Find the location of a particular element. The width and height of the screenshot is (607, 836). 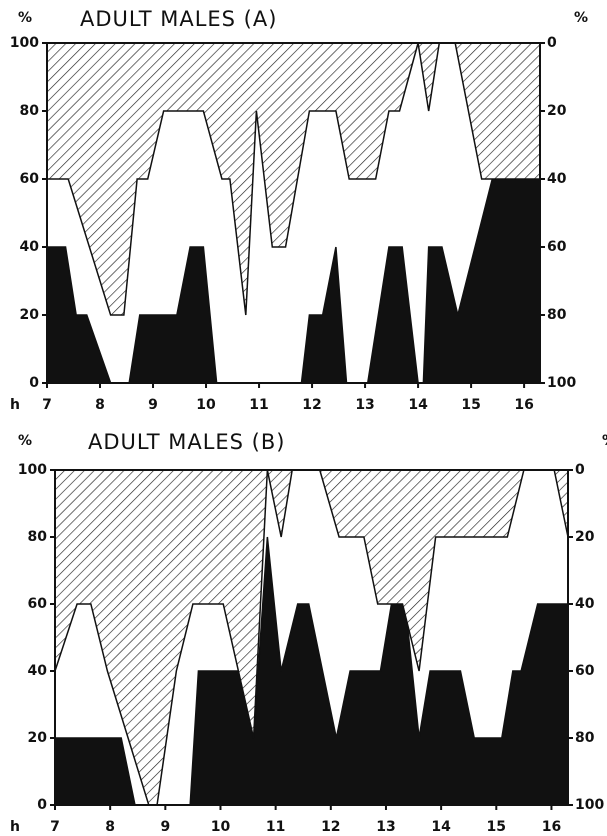

chart-title: ADULT MALES (A) is located at coordinates (178, 19).